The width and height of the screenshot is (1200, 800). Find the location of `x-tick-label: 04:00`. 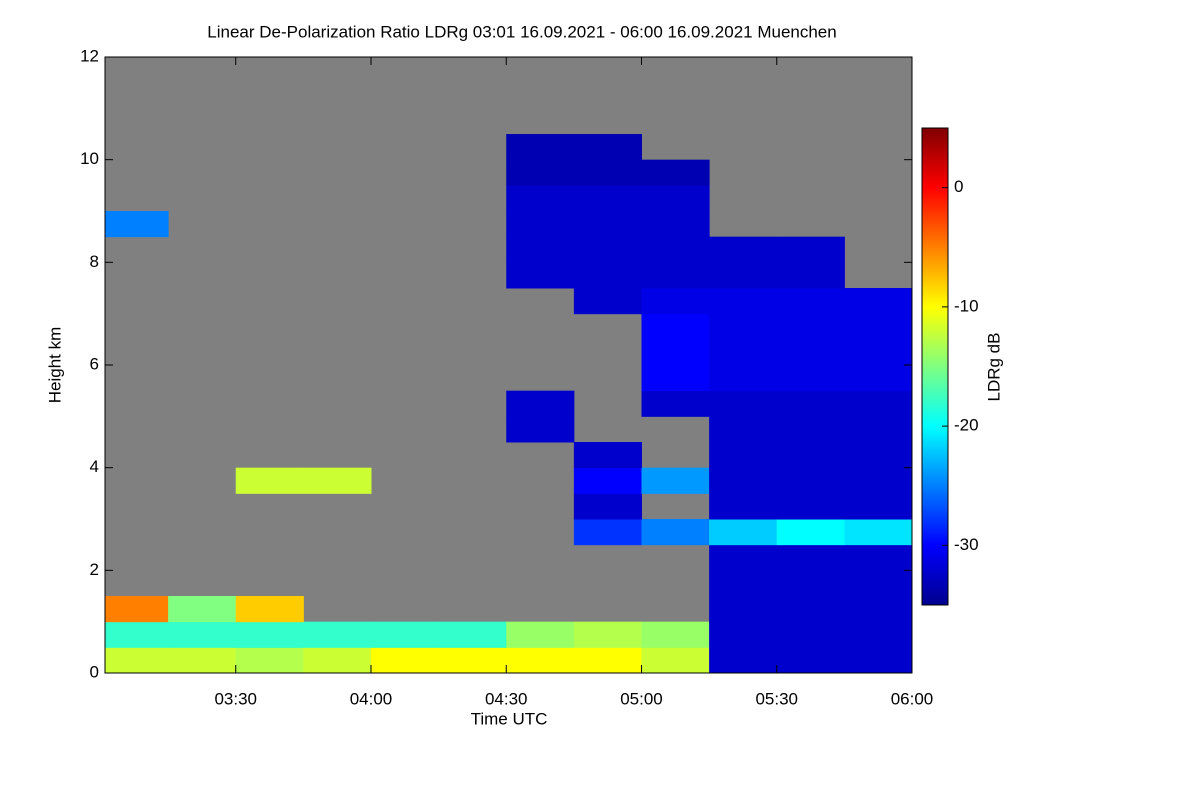

x-tick-label: 04:00 is located at coordinates (371, 698).